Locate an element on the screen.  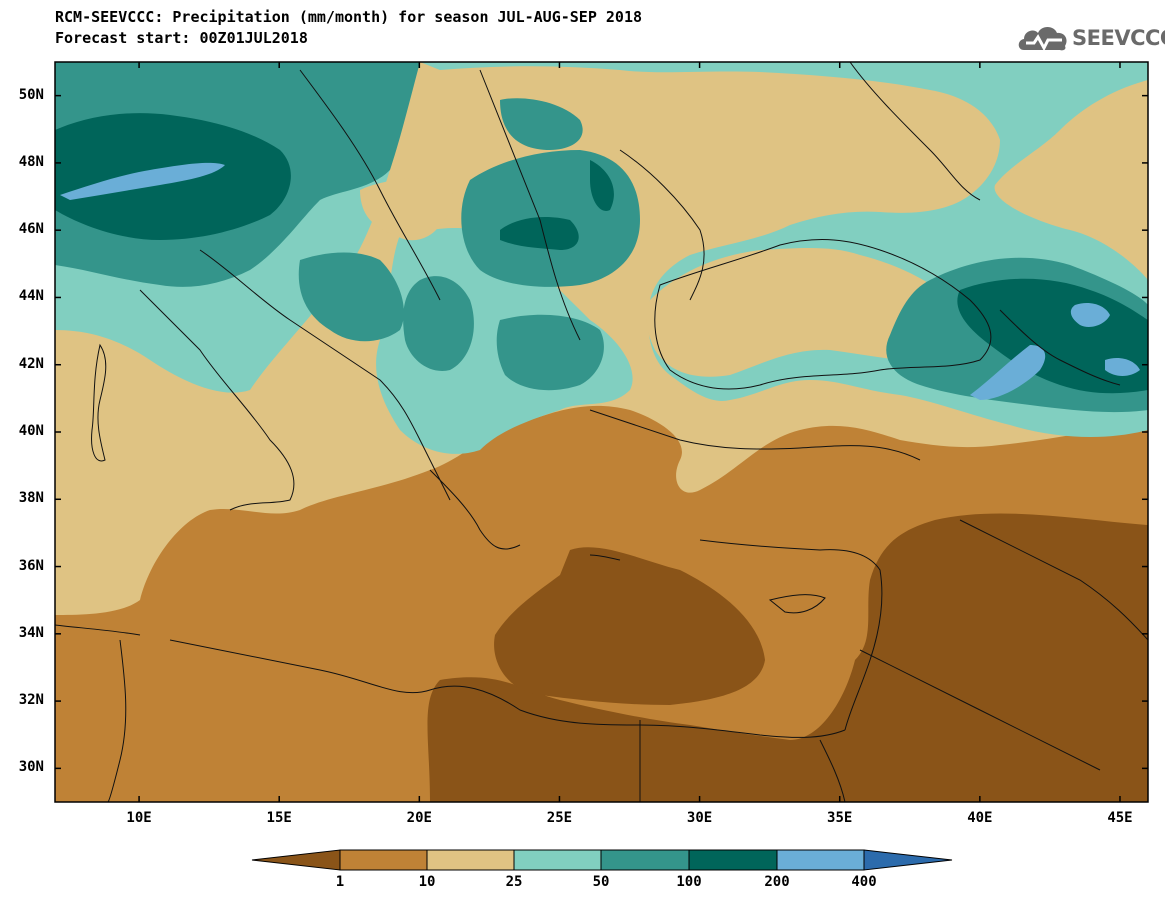
seevccc-logo: SEEVCCC is located at coordinates (1090, 39).